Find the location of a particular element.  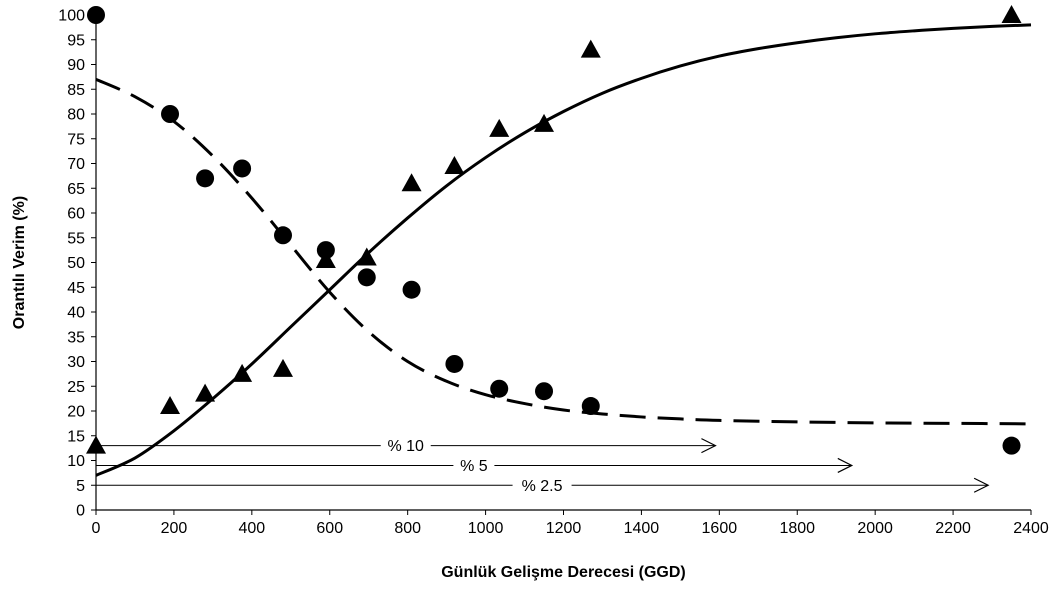

y-tick-label: 80 is located at coordinates (76, 115).